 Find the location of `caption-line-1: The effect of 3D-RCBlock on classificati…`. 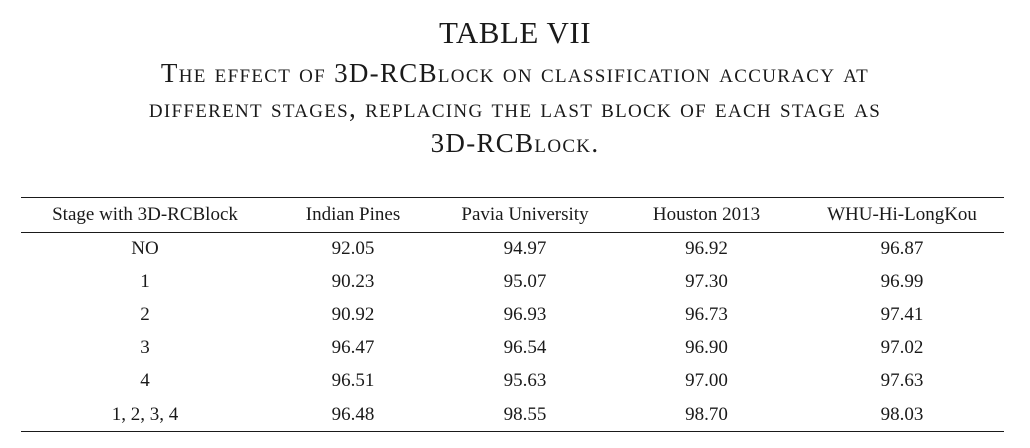

caption-line-1: The effect of 3D-RCBlock on classificati… is located at coordinates (515, 73).